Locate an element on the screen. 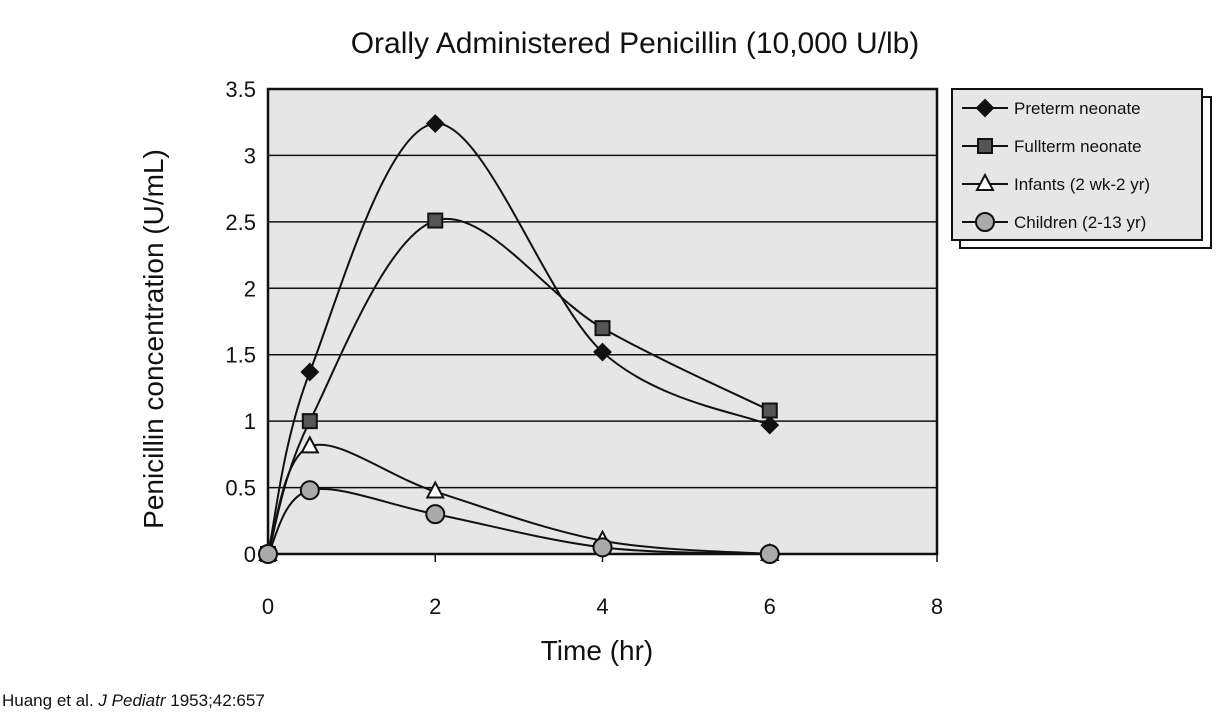 This screenshot has width=1229, height=722. x-tick-label: 2 is located at coordinates (435, 606).